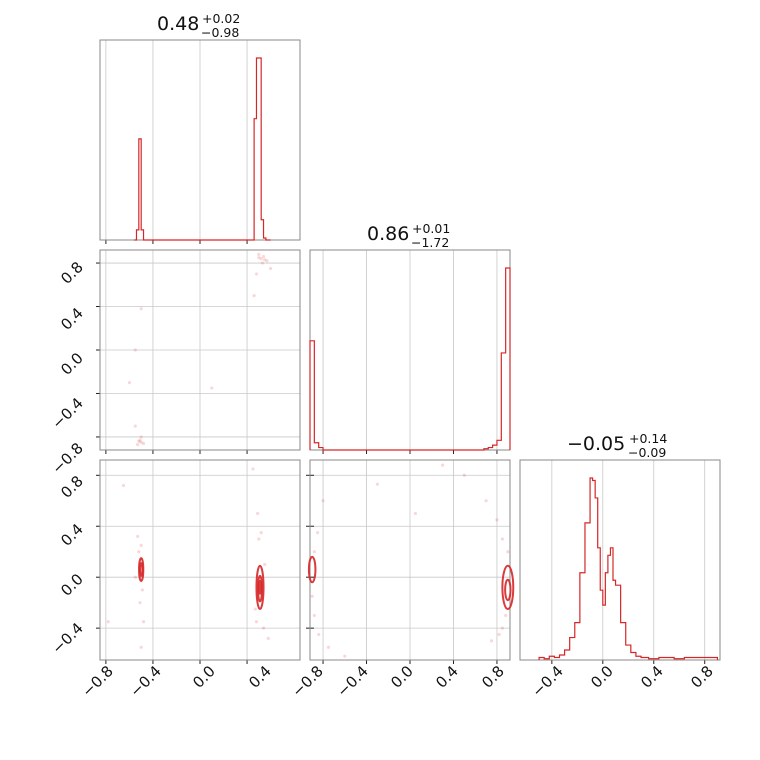  What do you see at coordinates (67, 564) in the screenshot?
I see `yticks-p2: 0.8 0.4 0.0 −0.4` at bounding box center [67, 564].